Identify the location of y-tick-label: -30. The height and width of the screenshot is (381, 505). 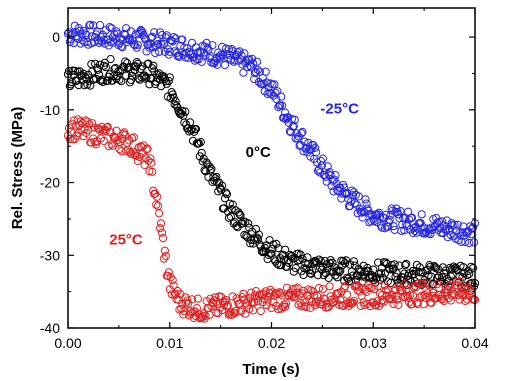
(50, 255).